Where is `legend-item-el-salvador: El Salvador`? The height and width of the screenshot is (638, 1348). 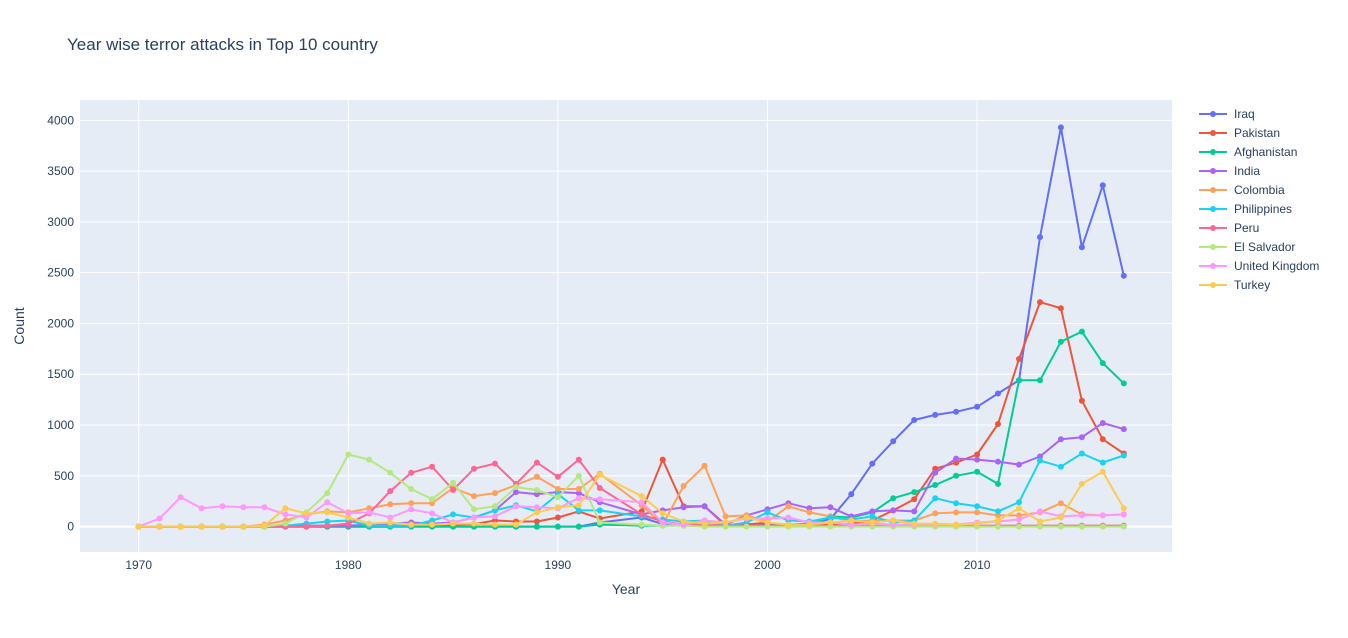
legend-item-el-salvador: El Salvador is located at coordinates (1247, 247).